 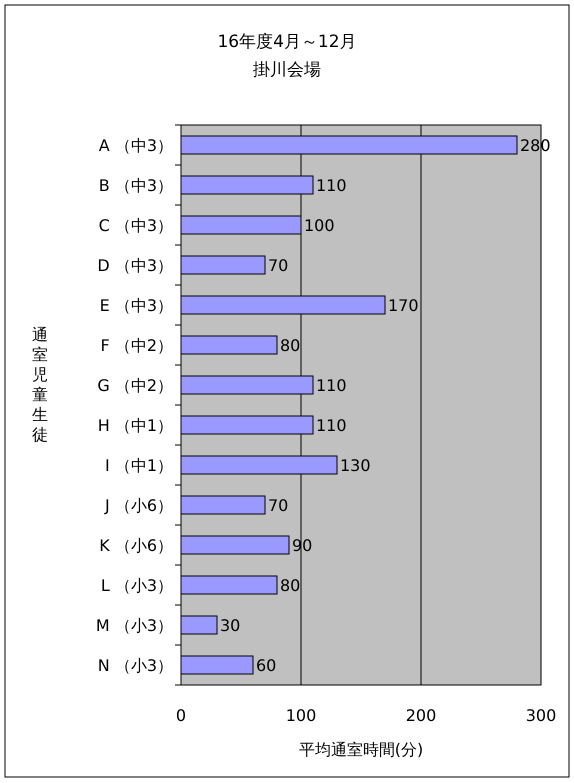 I want to click on y-tick-label: L （小3）, so click(x=136, y=585).